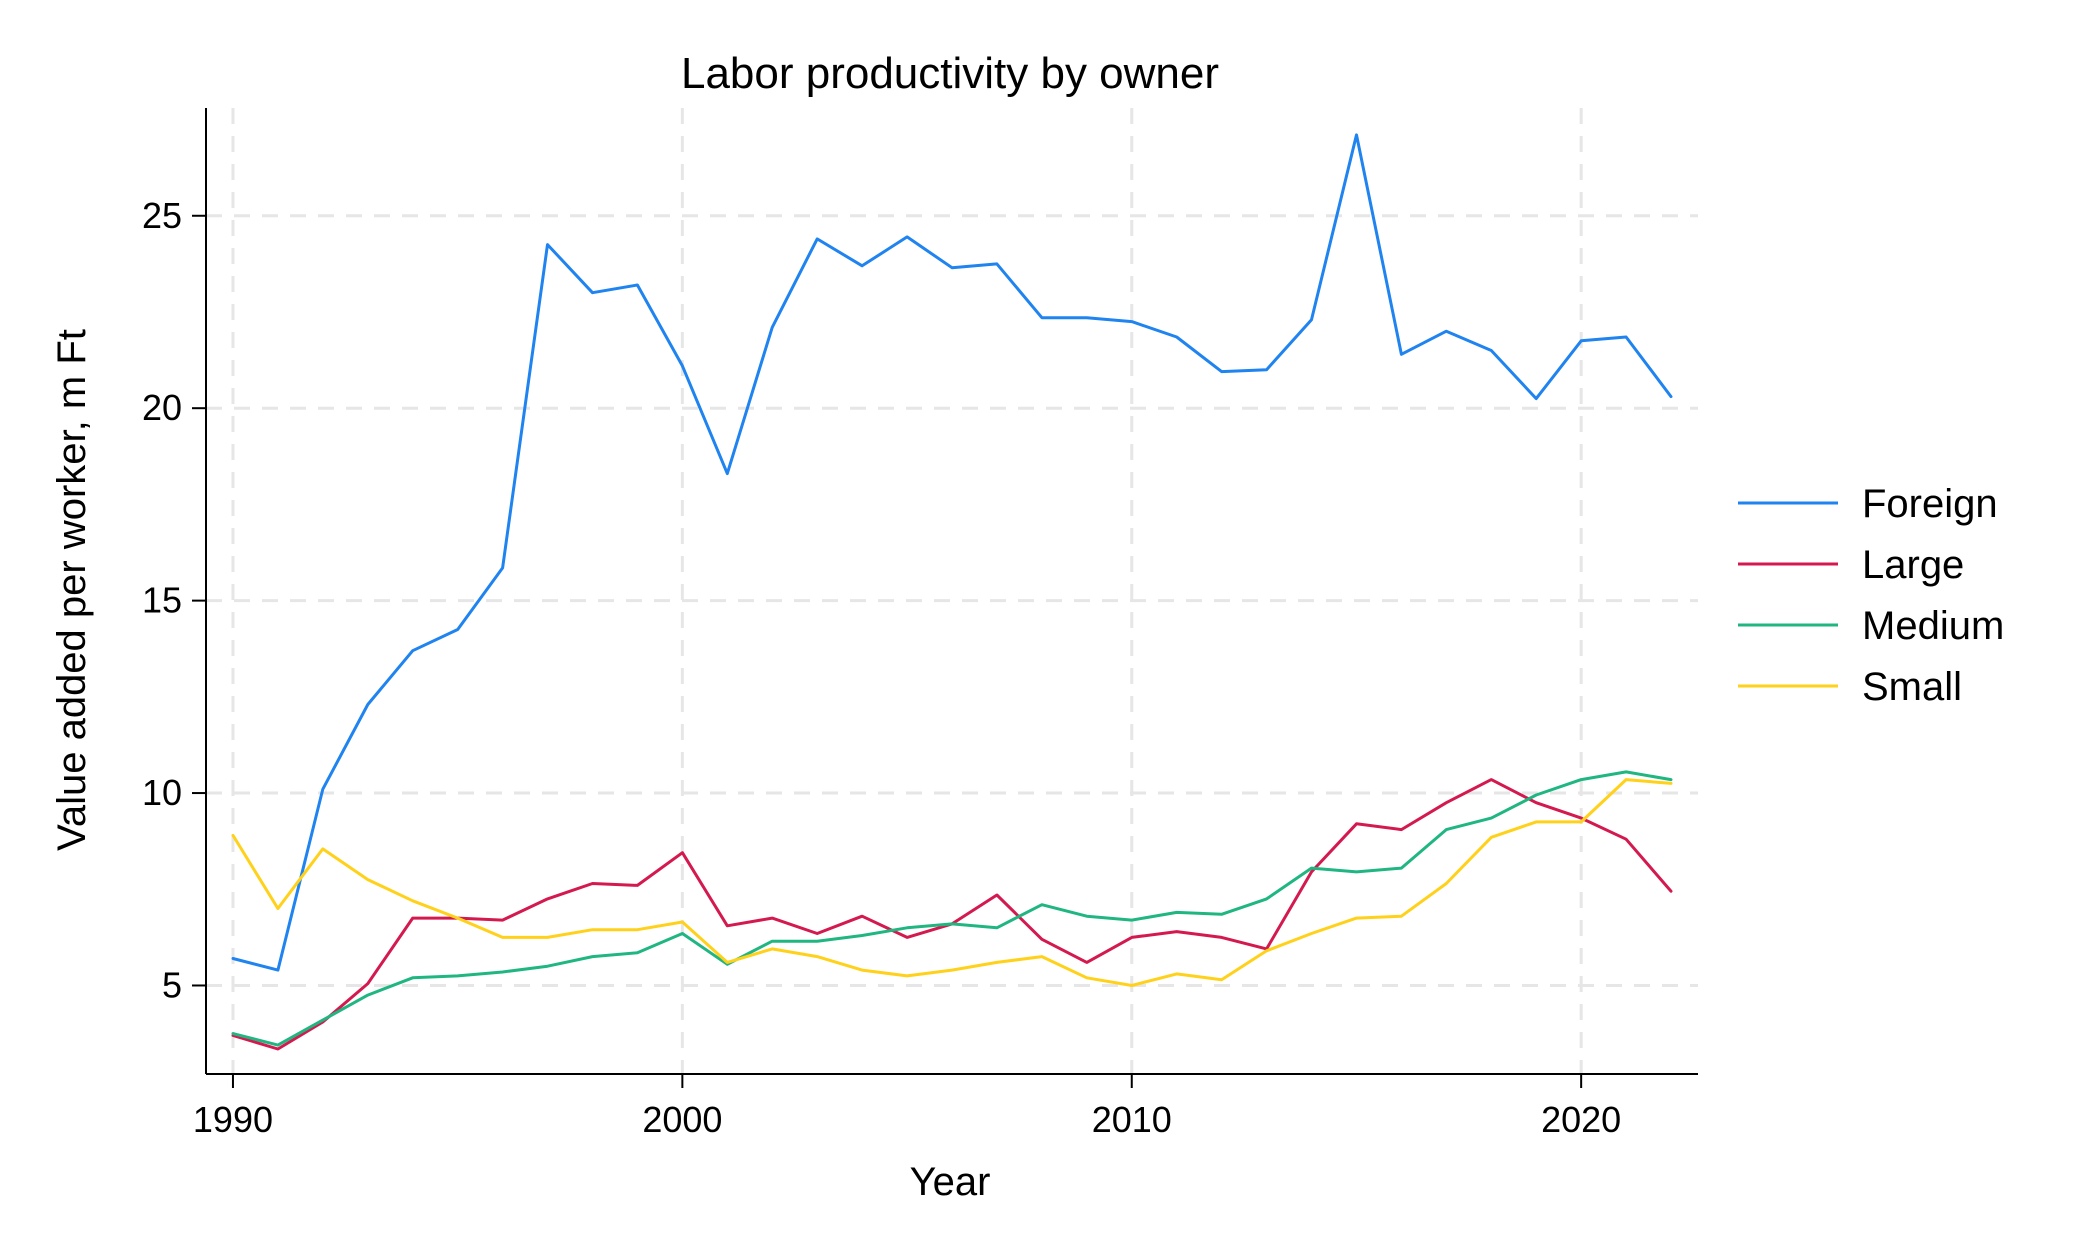 The width and height of the screenshot is (2076, 1251). What do you see at coordinates (1930, 504) in the screenshot?
I see `legend-label-foreign: Foreign` at bounding box center [1930, 504].